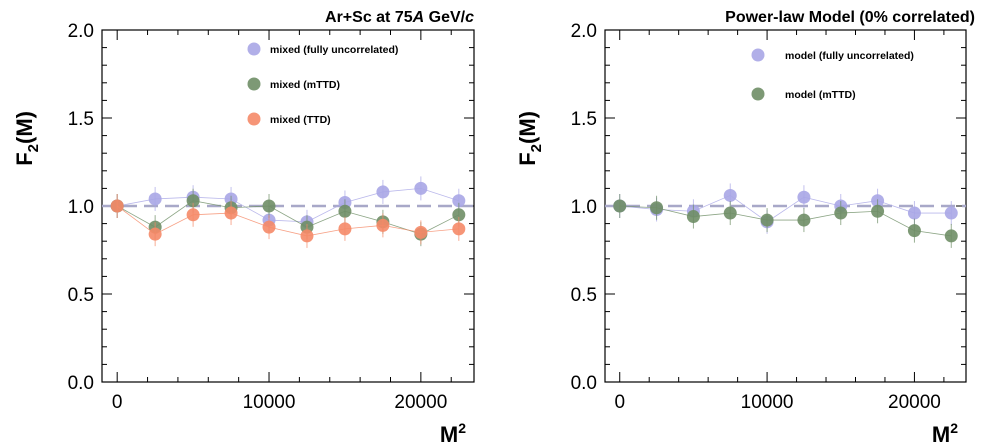 This screenshot has height=448, width=989. I want to click on panel-title: Power-law Model (0% correlated), so click(850, 17).